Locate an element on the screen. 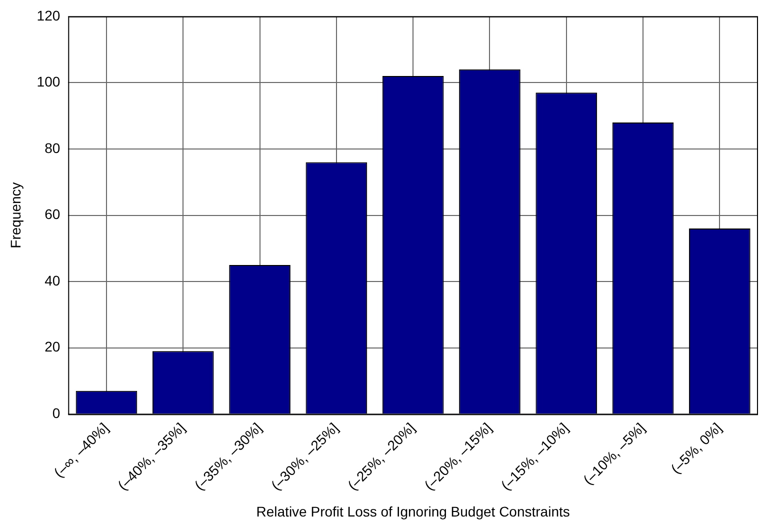  y-tick-label: 20 is located at coordinates (52, 346).